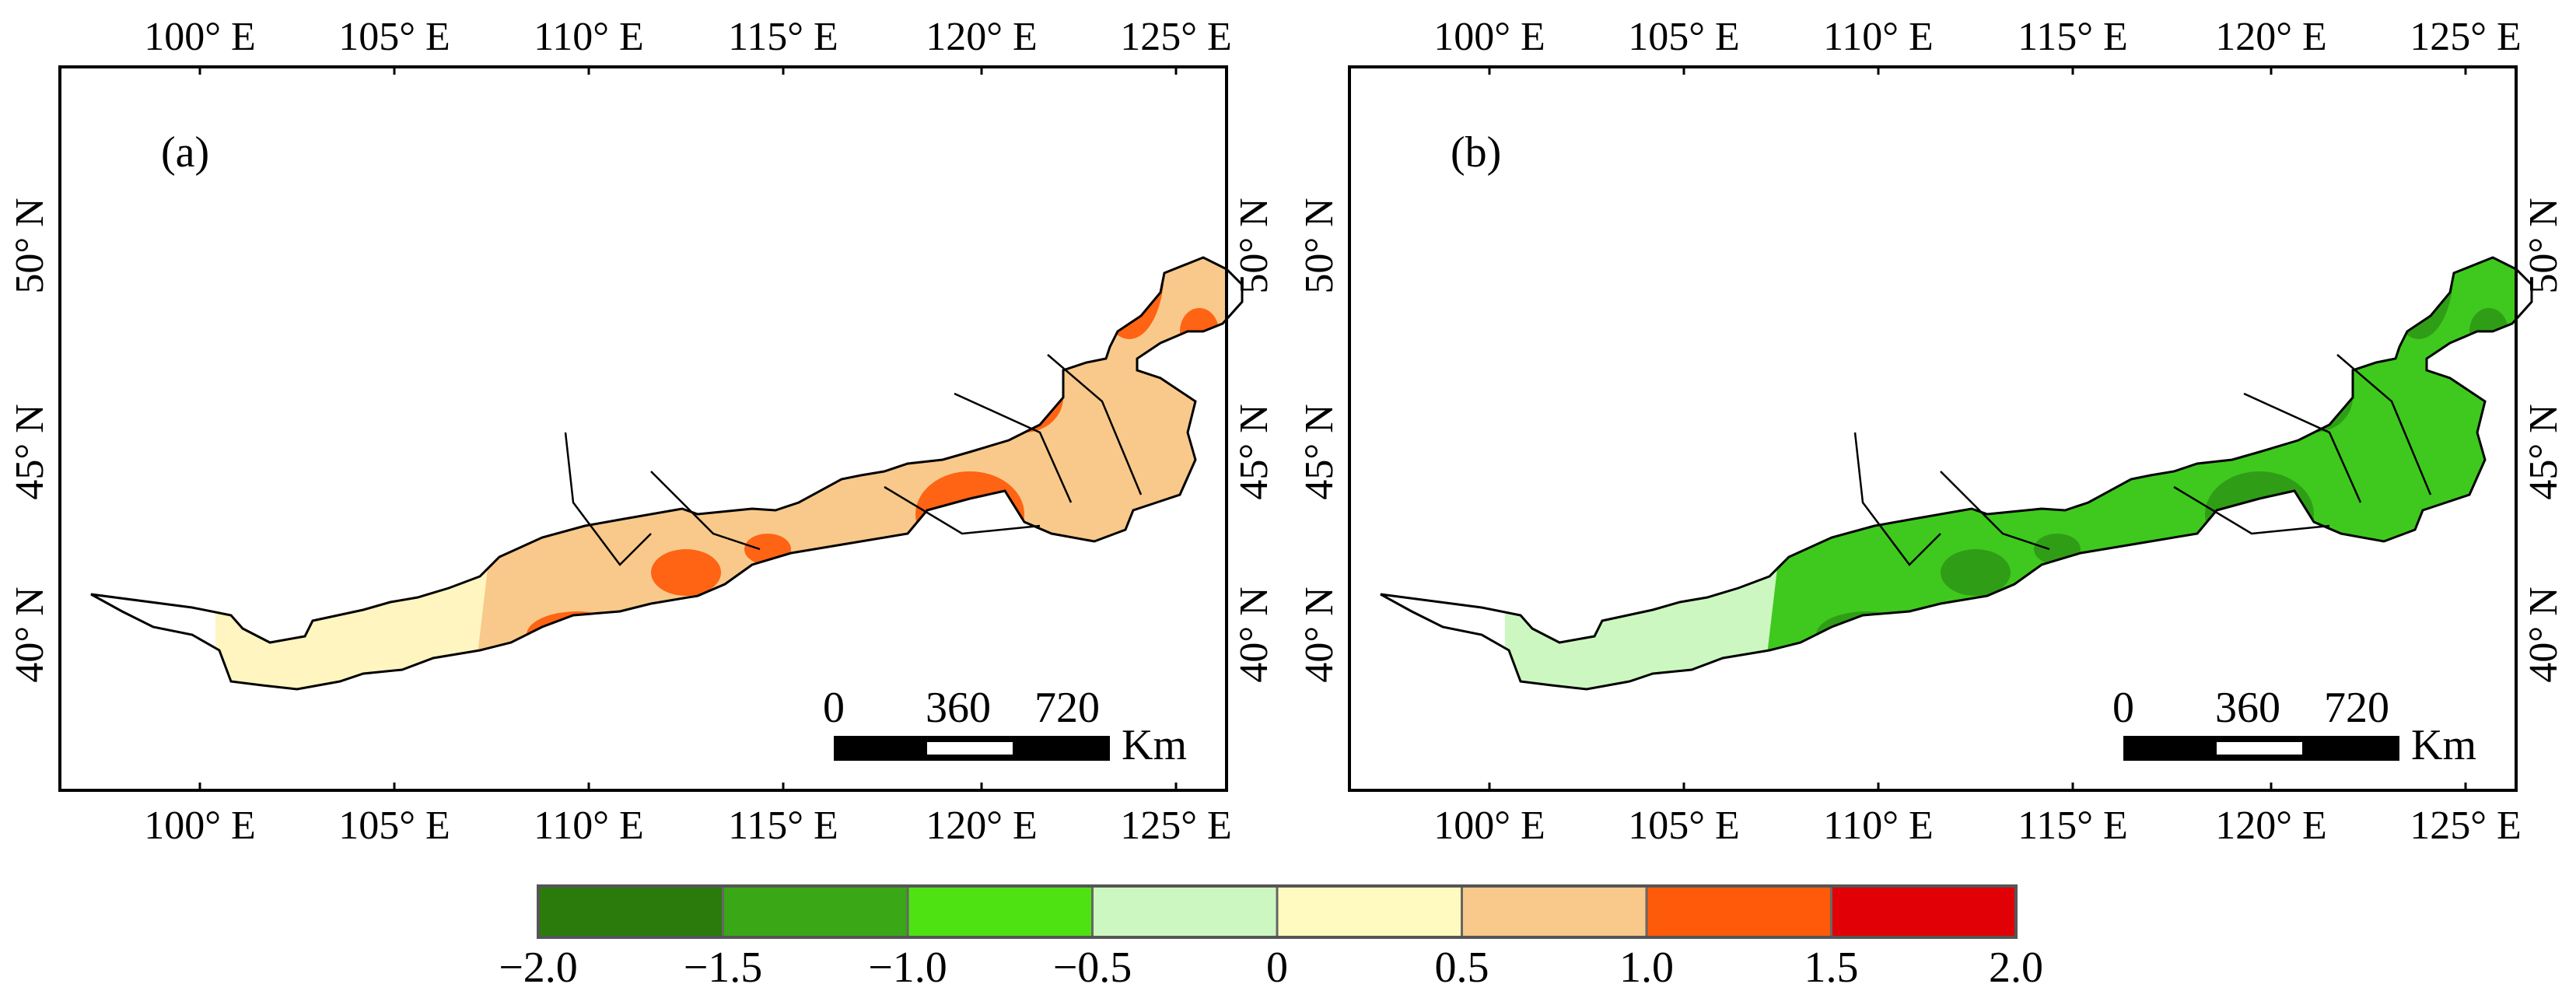  I want to click on legend-label: 0, so click(1277, 968).